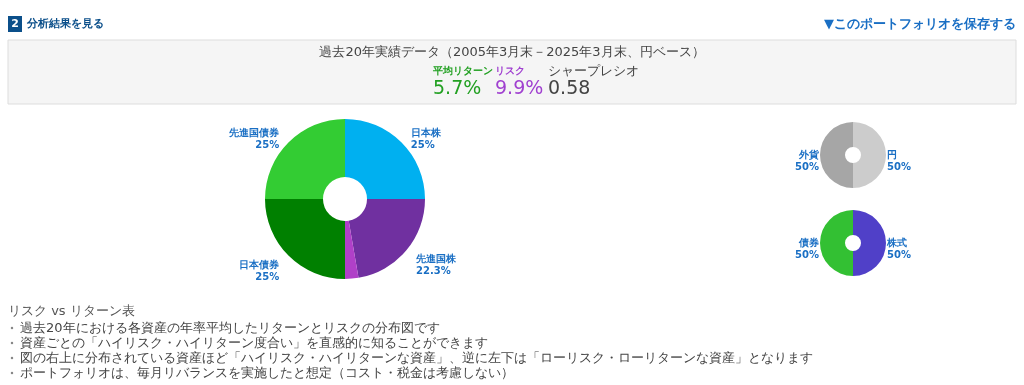 This screenshot has width=1024, height=385. I want to click on text: 過去20年実績データ（2005年3月末－2025年3月末、円ベース）, so click(512, 51).